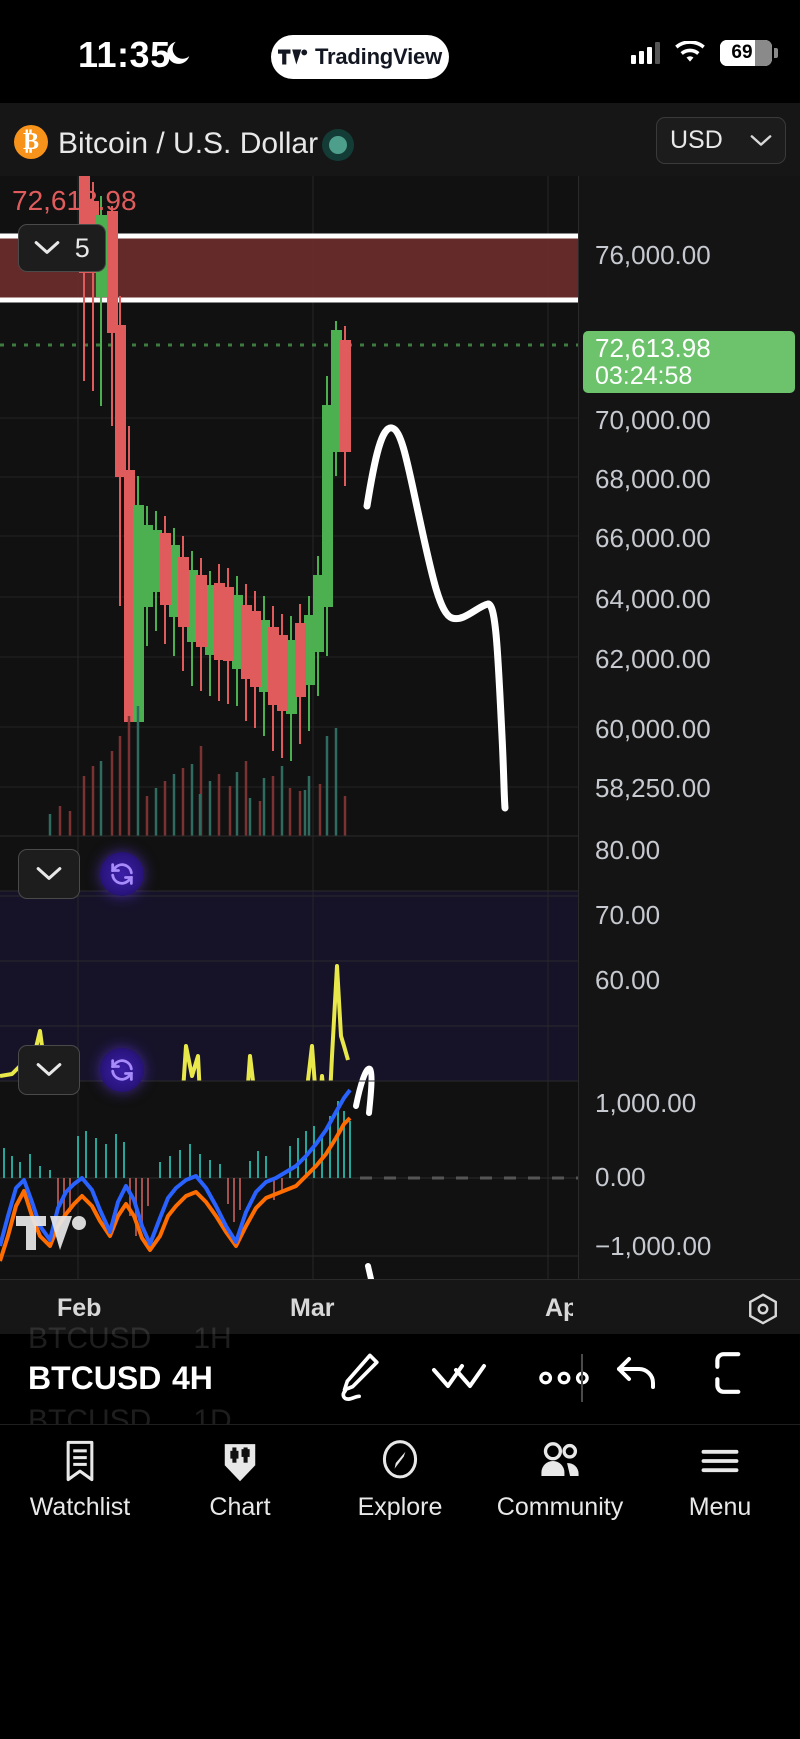 This screenshot has height=1739, width=800. Describe the element at coordinates (653, 255) in the screenshot. I see `price-axis-tick: 76,000.00` at that location.